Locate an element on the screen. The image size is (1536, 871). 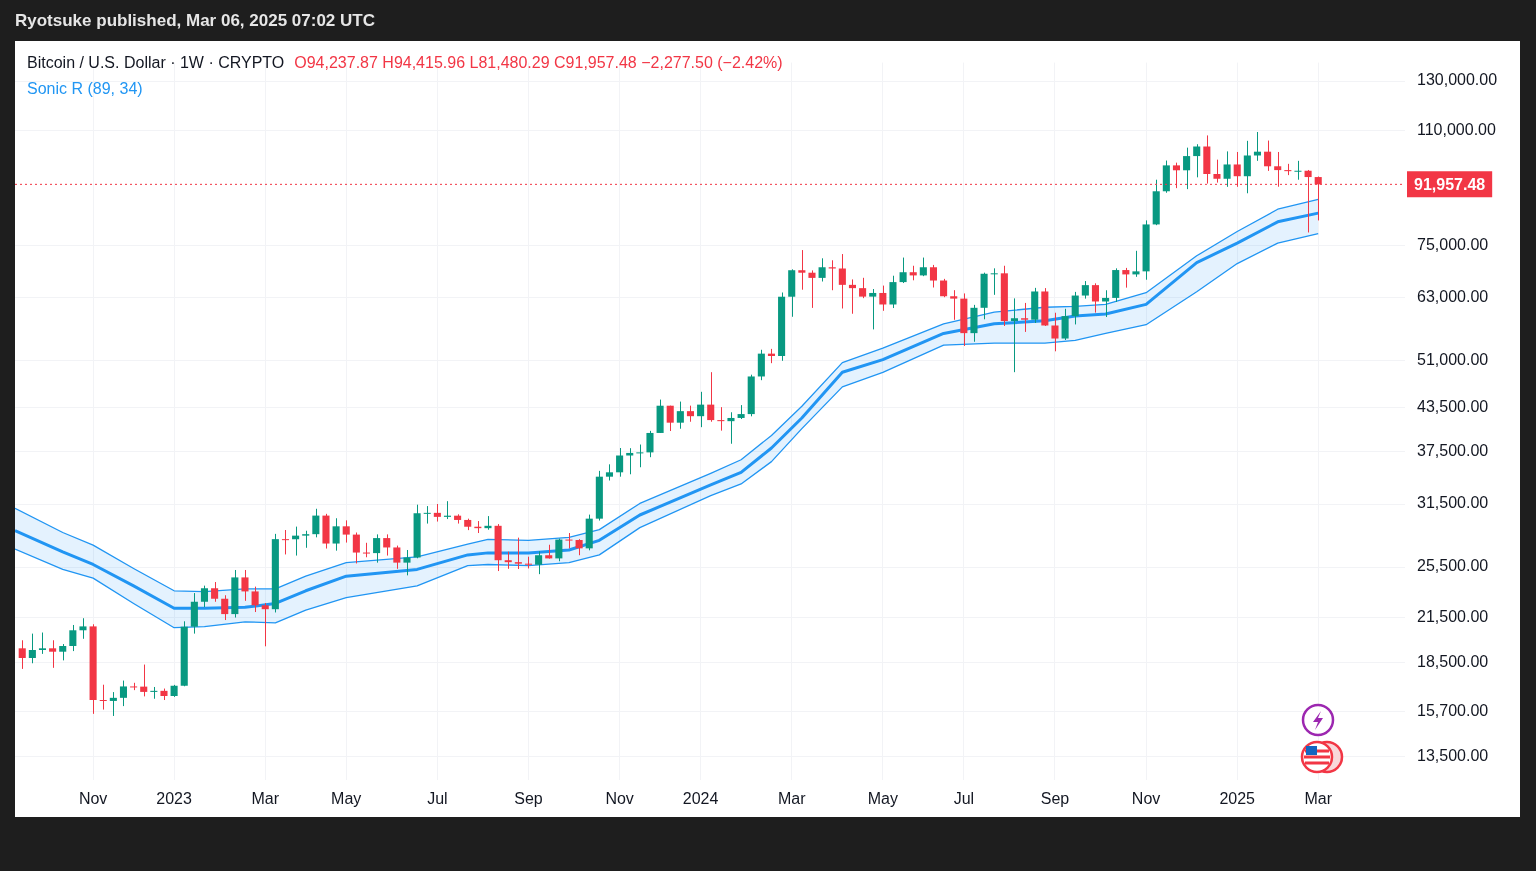
y-tick-label: 43,500.00 is located at coordinates (1453, 407).